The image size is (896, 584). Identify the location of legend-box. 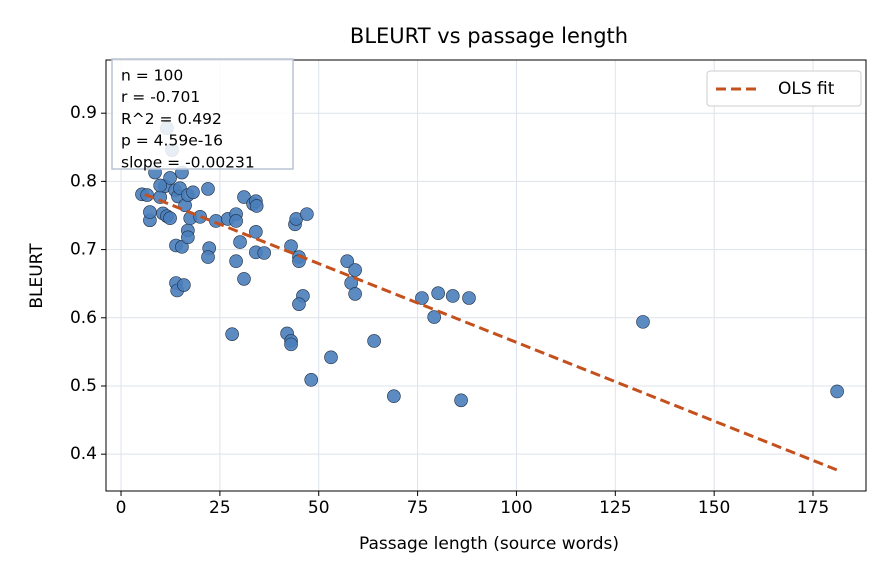
(784, 88).